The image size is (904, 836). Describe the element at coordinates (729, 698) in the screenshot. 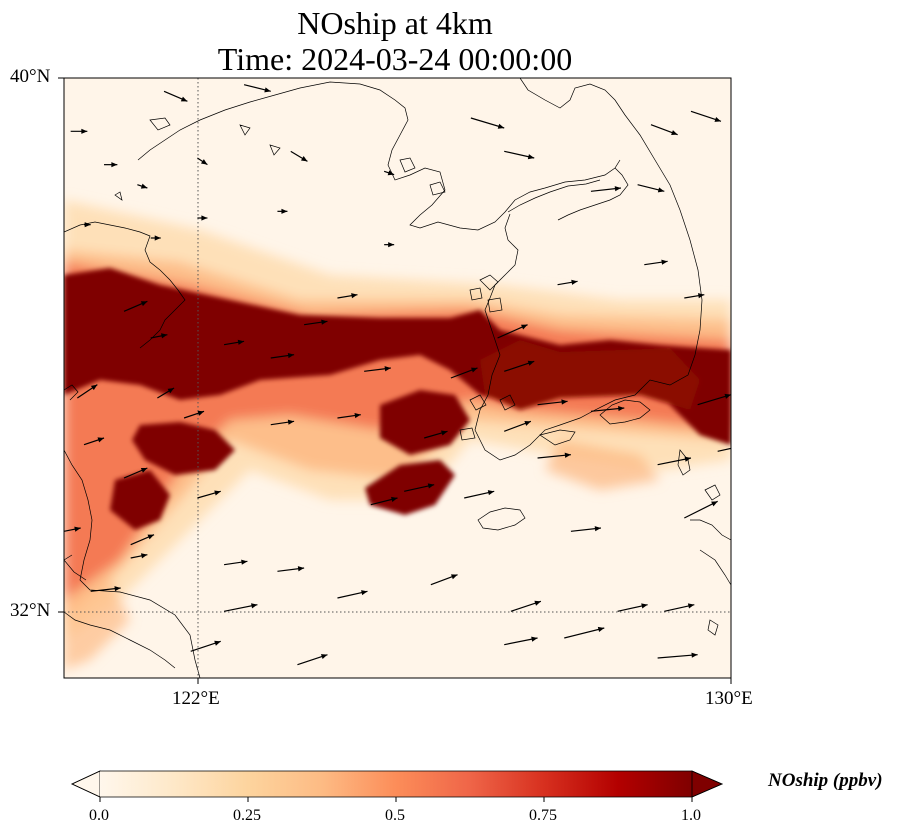

I see `lon-label-130E: 130°E` at that location.